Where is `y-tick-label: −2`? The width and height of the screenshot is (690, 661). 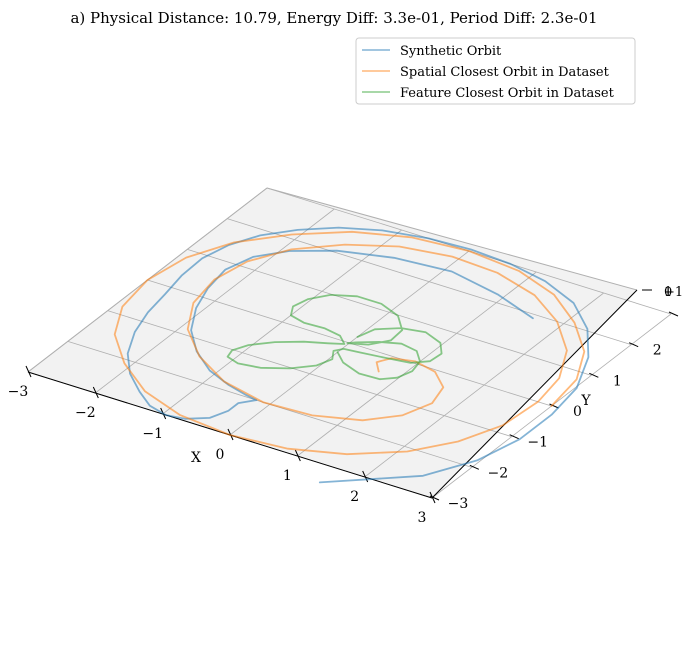
y-tick-label: −2 is located at coordinates (498, 473).